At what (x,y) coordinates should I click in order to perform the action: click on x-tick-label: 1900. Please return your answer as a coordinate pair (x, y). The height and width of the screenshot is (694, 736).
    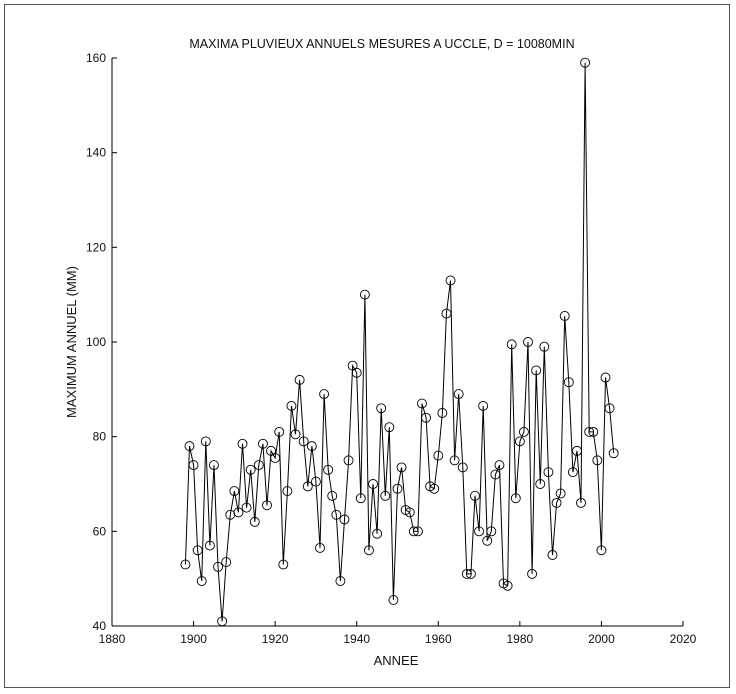
    Looking at the image, I should click on (193, 639).